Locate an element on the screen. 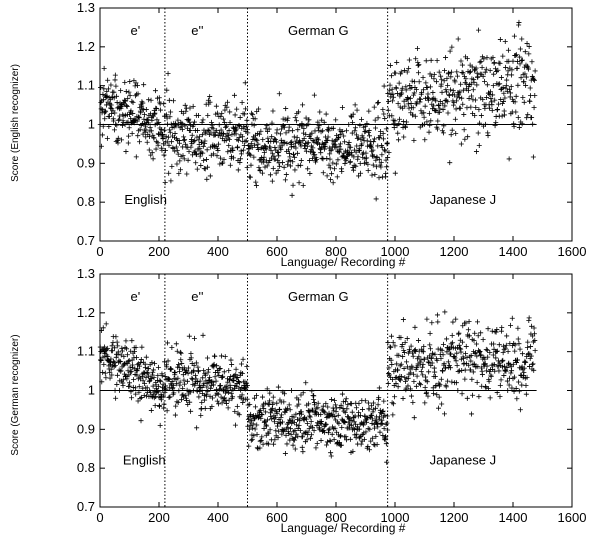 This screenshot has height=535, width=599. x-tick-label: 400 is located at coordinates (218, 517).